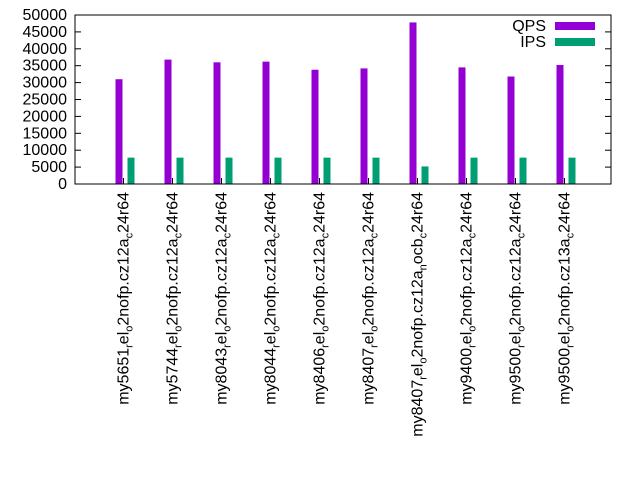 The image size is (640, 485). I want to click on y-tick-label: 10000, so click(45, 150).